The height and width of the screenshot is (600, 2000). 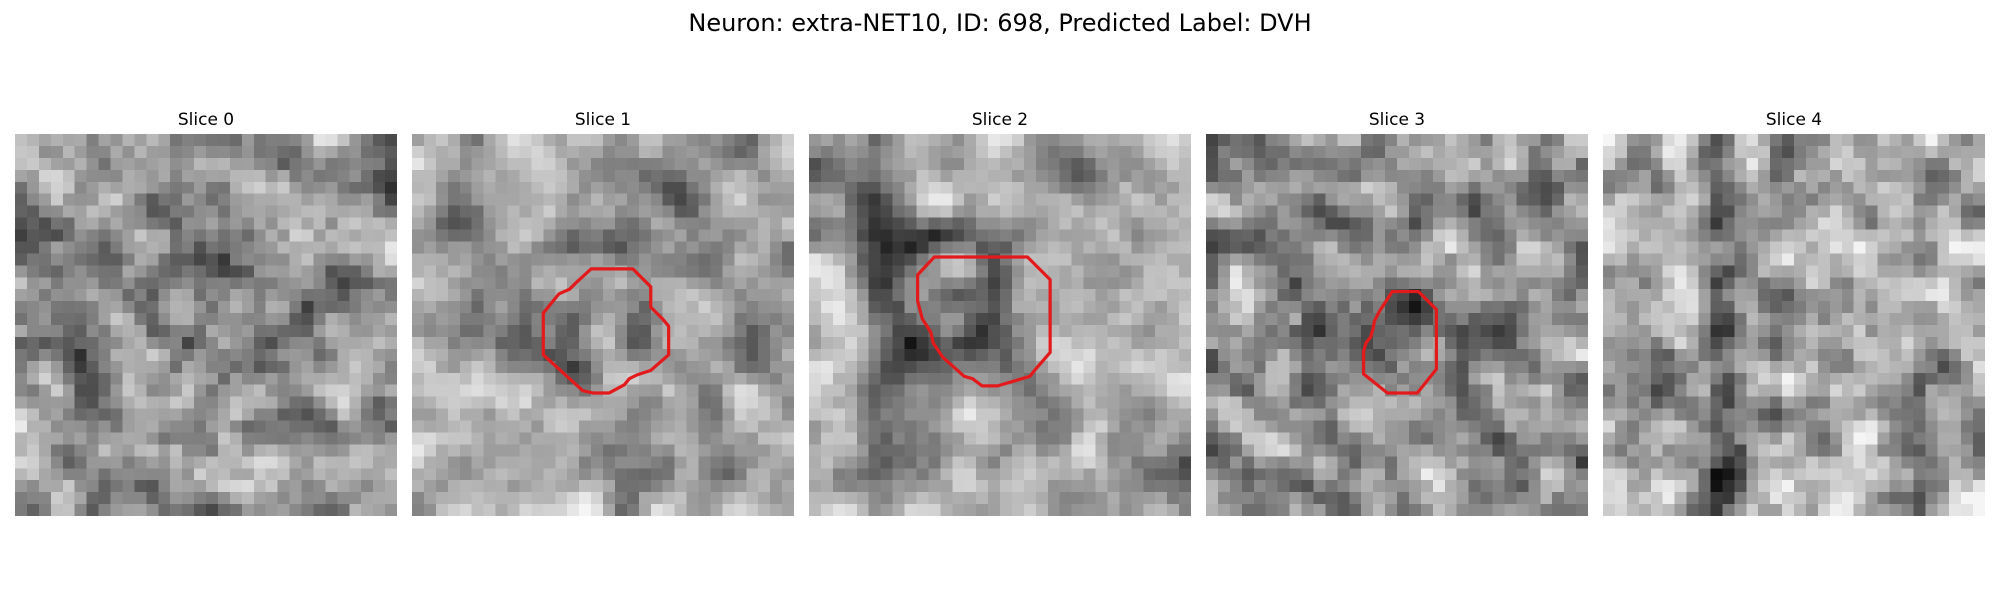 What do you see at coordinates (1794, 120) in the screenshot?
I see `slice-title-4: Slice 4` at bounding box center [1794, 120].